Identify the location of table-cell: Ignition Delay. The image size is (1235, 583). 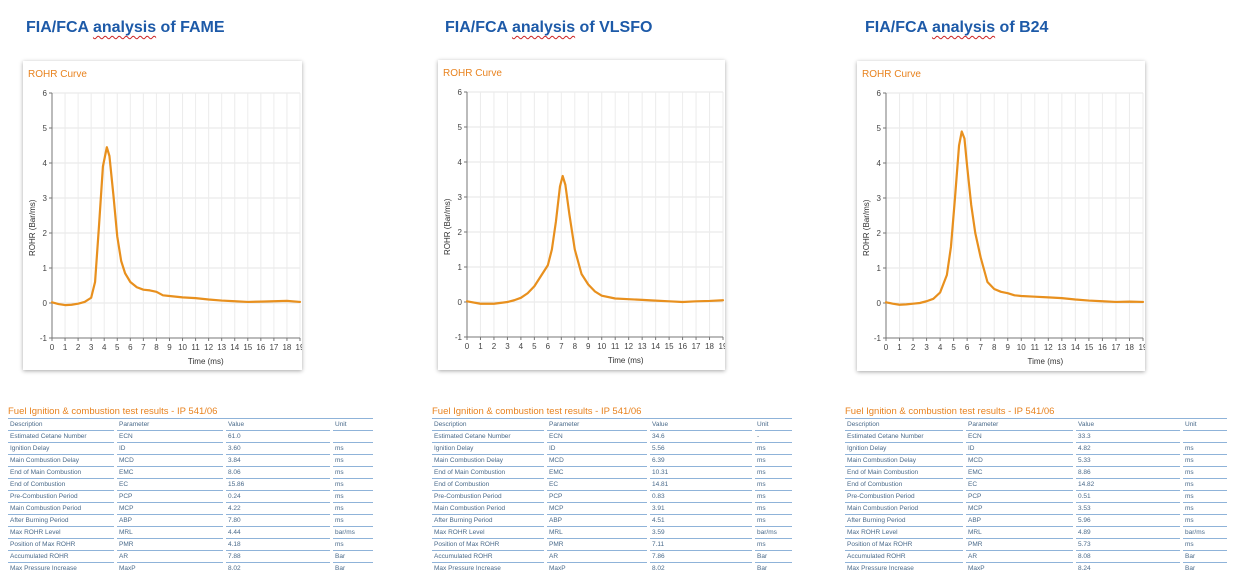
(904, 448).